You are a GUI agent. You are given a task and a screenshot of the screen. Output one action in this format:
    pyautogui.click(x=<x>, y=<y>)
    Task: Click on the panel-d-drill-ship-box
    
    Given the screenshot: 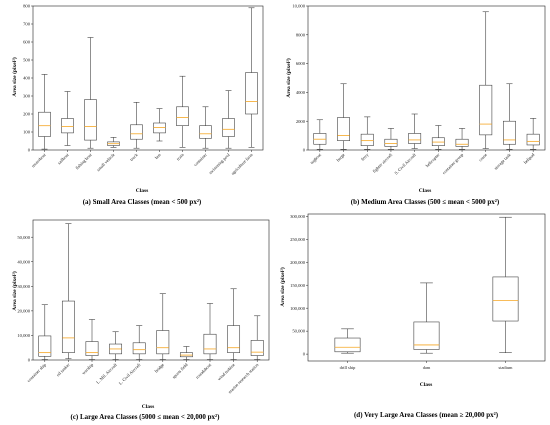 What is the action you would take?
    pyautogui.click(x=347, y=345)
    